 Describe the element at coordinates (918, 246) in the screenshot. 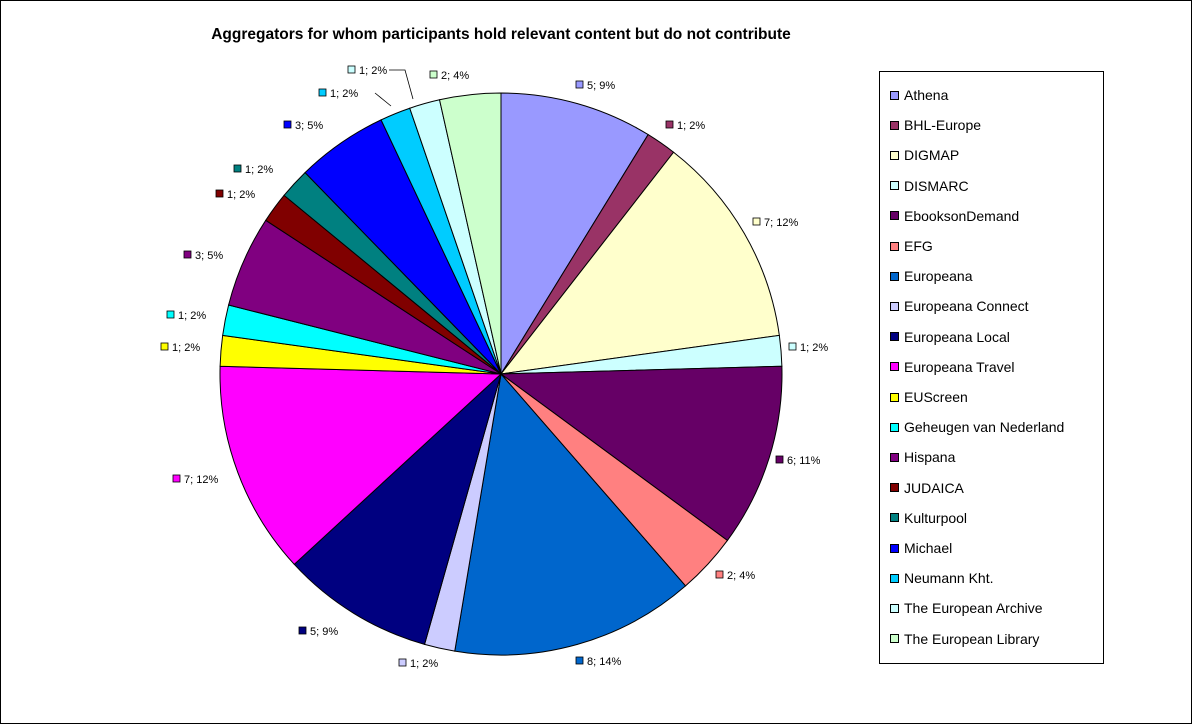

I see `legend-label: EFG` at that location.